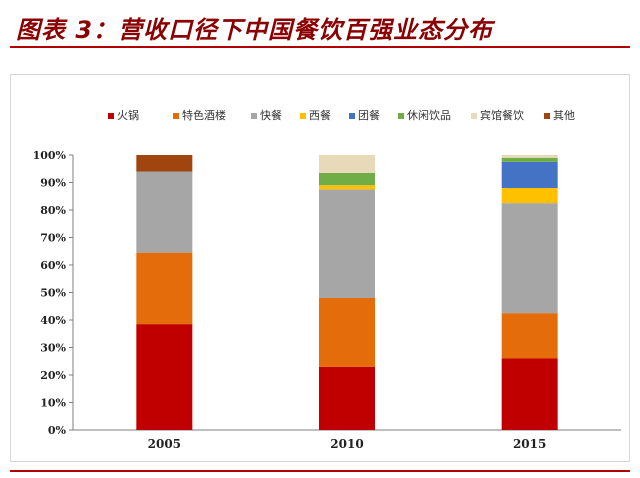  What do you see at coordinates (320, 471) in the screenshot?
I see `bottom-rule` at bounding box center [320, 471].